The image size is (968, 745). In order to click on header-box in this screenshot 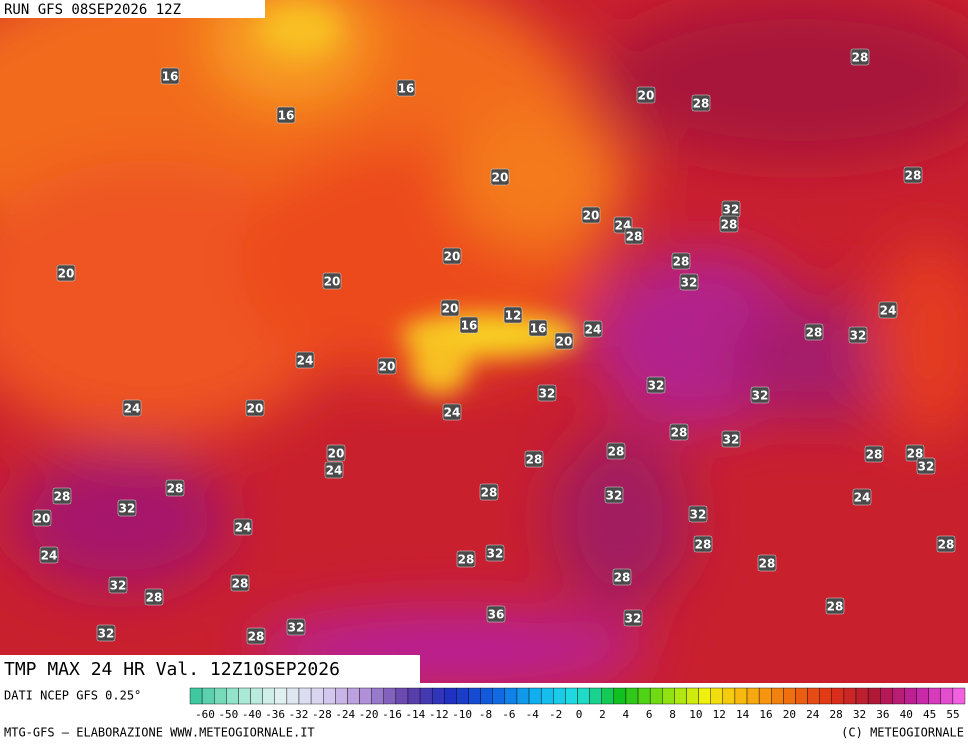, I will do `click(132, 9)`.